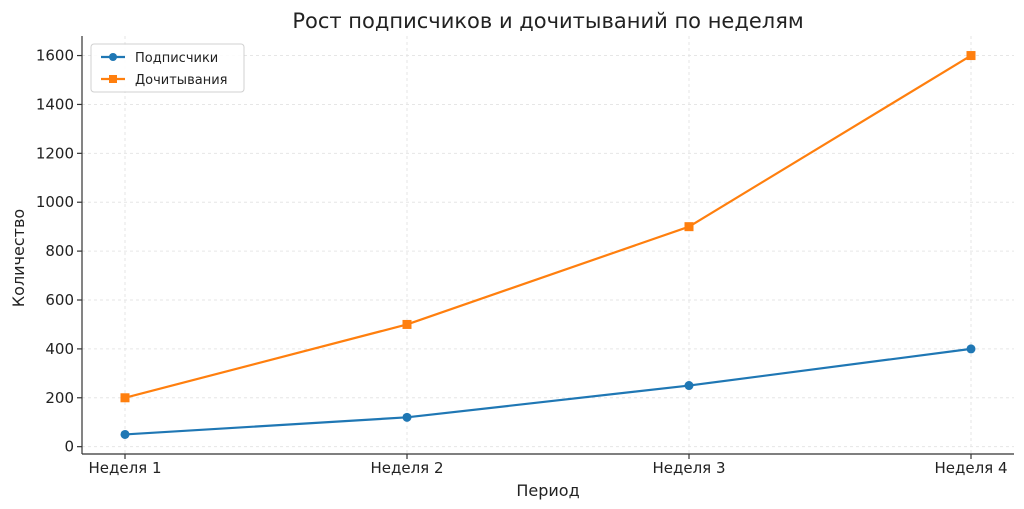  I want to click on y-tick-label: 1200, so click(55, 153).